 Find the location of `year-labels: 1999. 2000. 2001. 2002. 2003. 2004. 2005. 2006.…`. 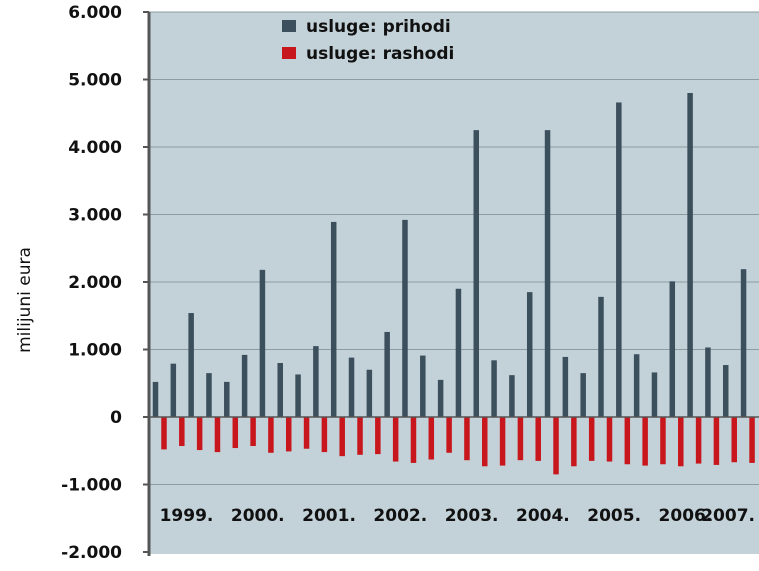

year-labels: 1999. 2000. 2001. 2002. 2003. 2004. 2005. 2006.… is located at coordinates (457, 516).